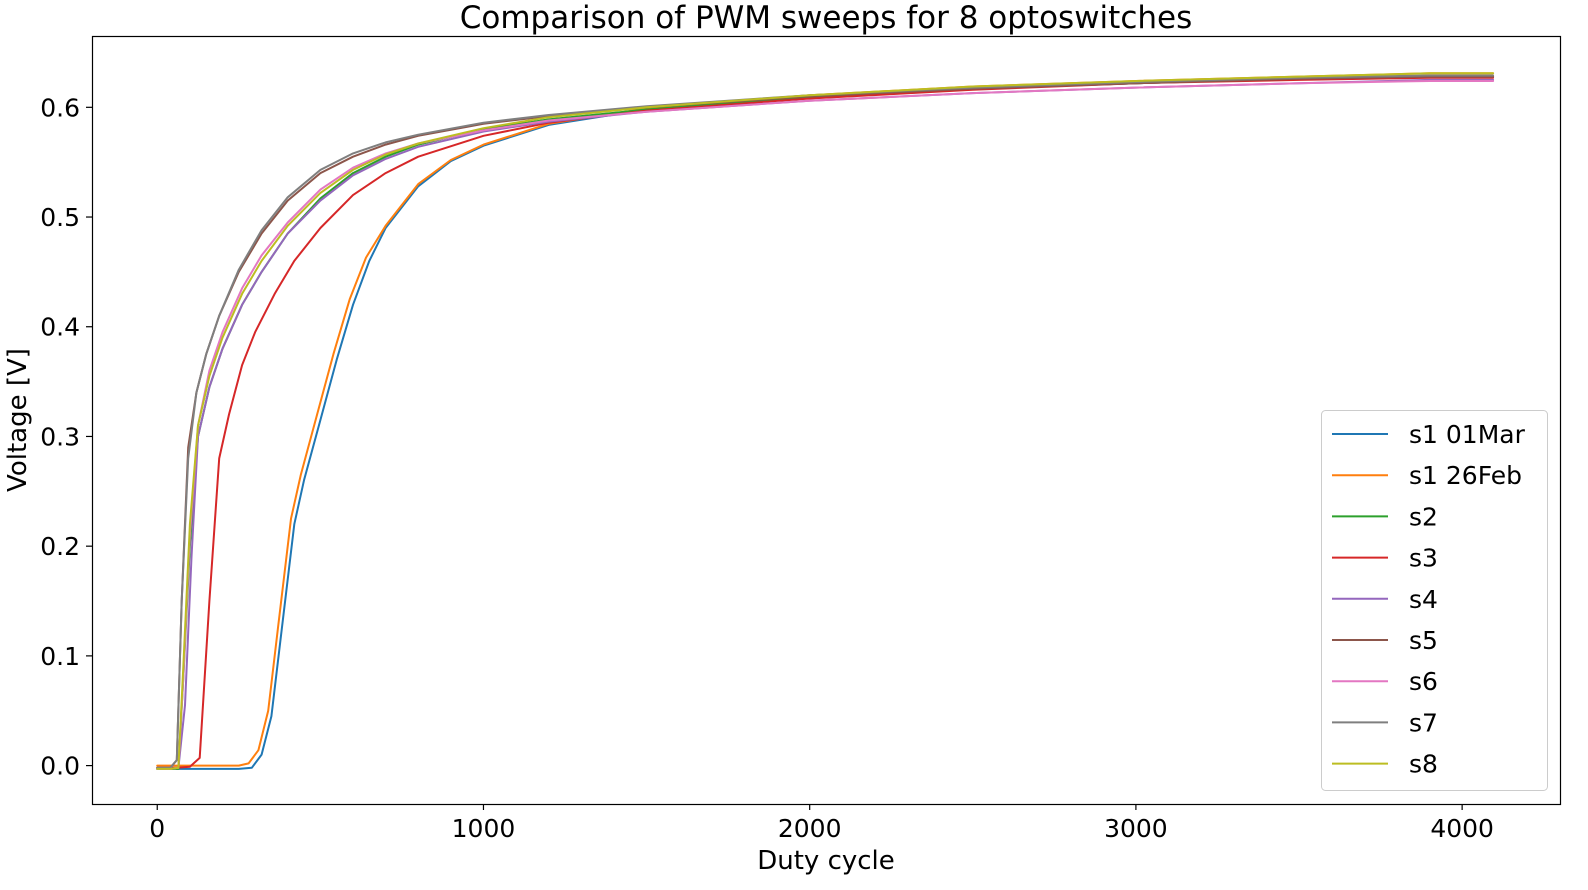 This screenshot has height=890, width=1588. Describe the element at coordinates (60, 327) in the screenshot. I see `y-tick-label: 0.4` at that location.